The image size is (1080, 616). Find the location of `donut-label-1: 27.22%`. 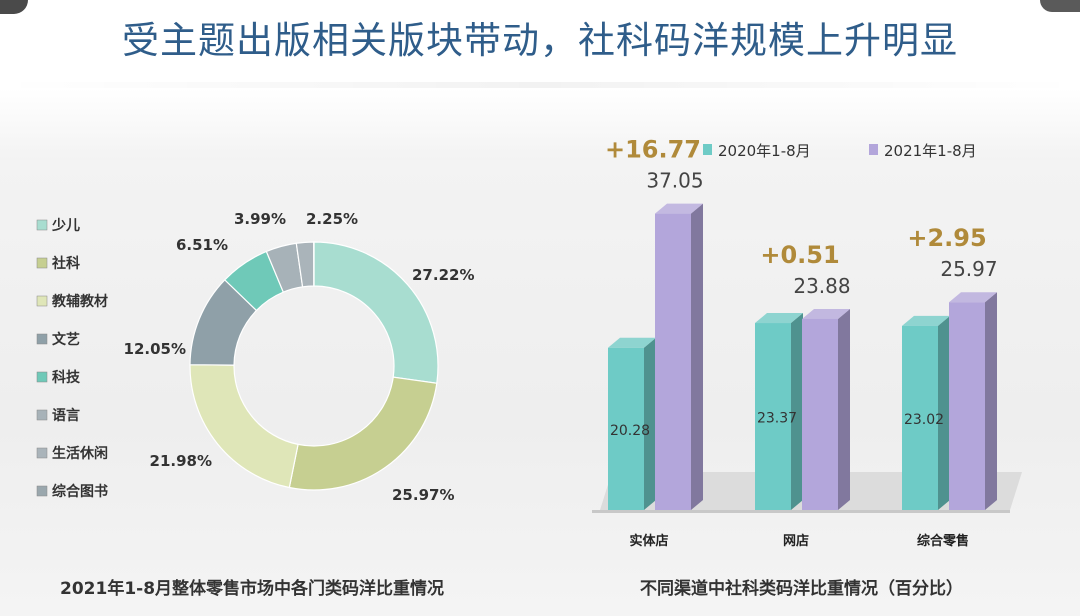

donut-label-1: 27.22% is located at coordinates (443, 275).